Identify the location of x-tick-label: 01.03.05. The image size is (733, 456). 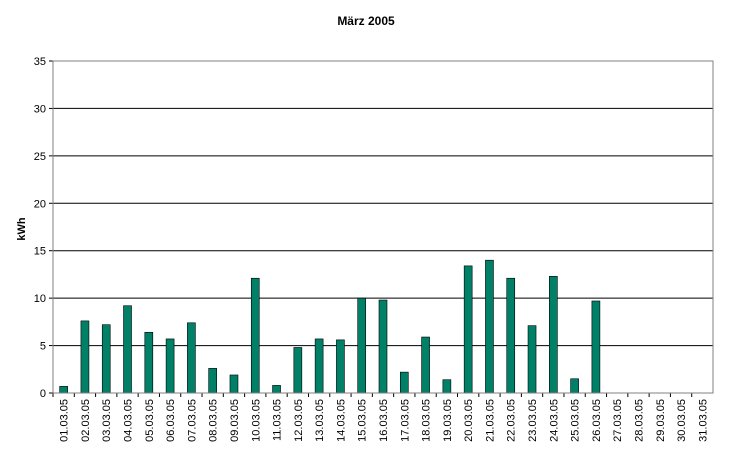
(65, 420).